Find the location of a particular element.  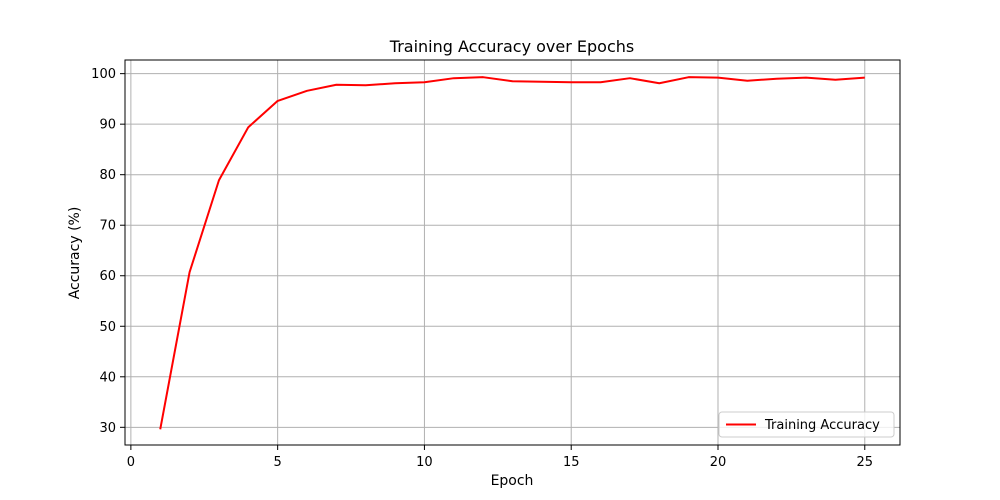

y-tick-label: 50 is located at coordinates (107, 327).